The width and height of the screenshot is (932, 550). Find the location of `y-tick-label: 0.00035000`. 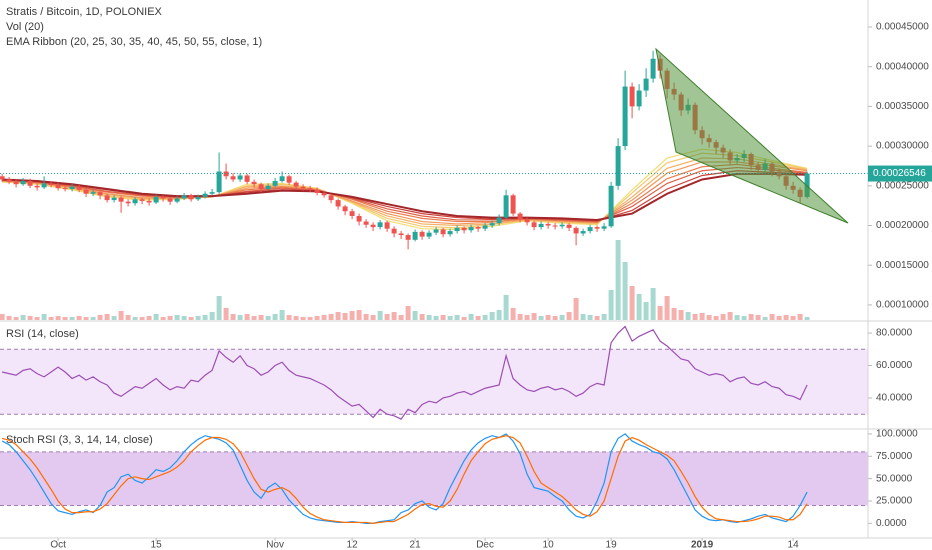

y-tick-label: 0.00035000 is located at coordinates (902, 106).